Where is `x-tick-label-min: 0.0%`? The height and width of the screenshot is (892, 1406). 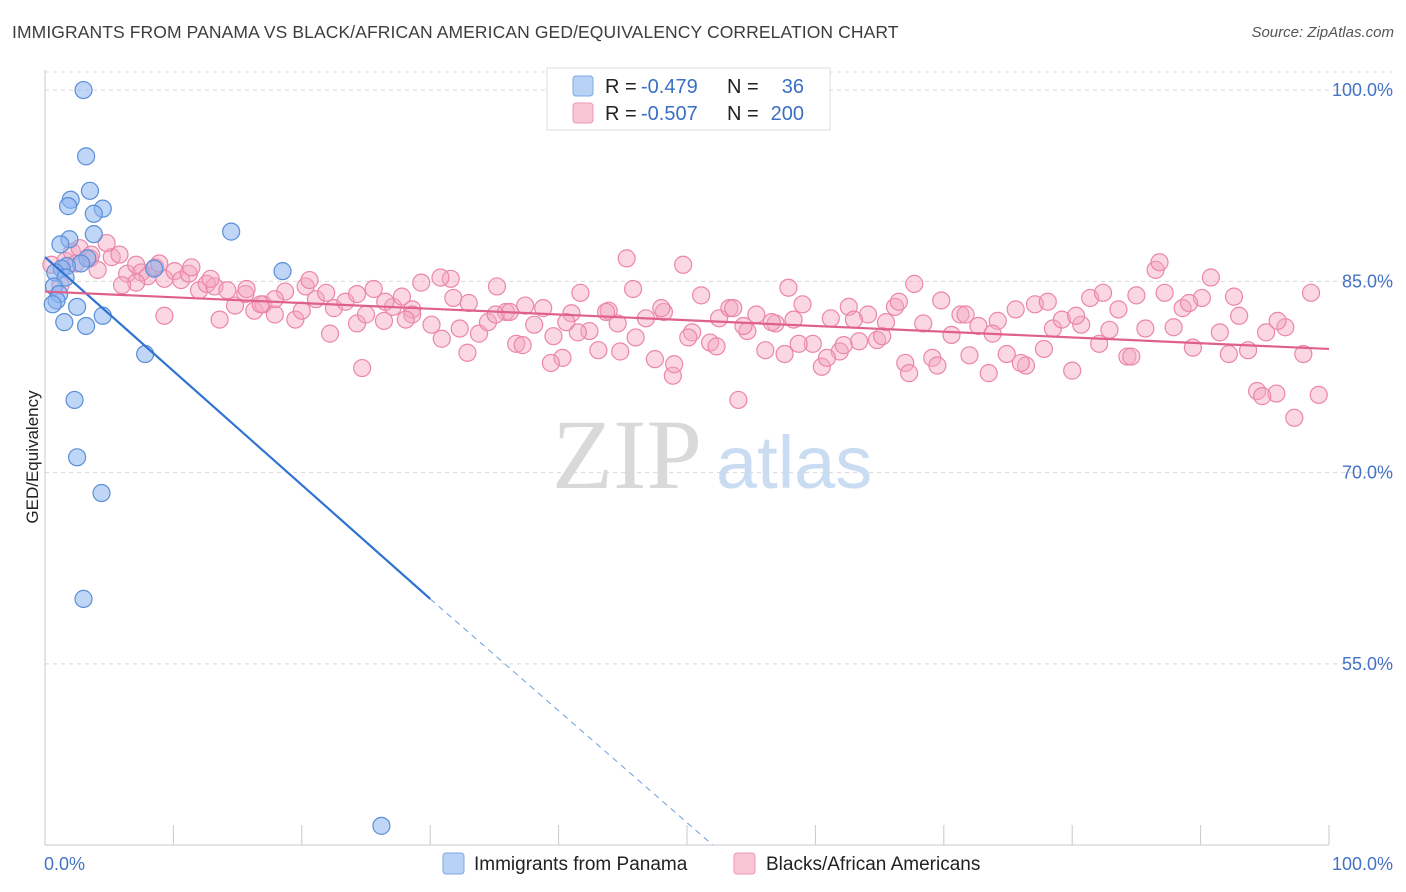 x-tick-label-min: 0.0% is located at coordinates (64, 864).